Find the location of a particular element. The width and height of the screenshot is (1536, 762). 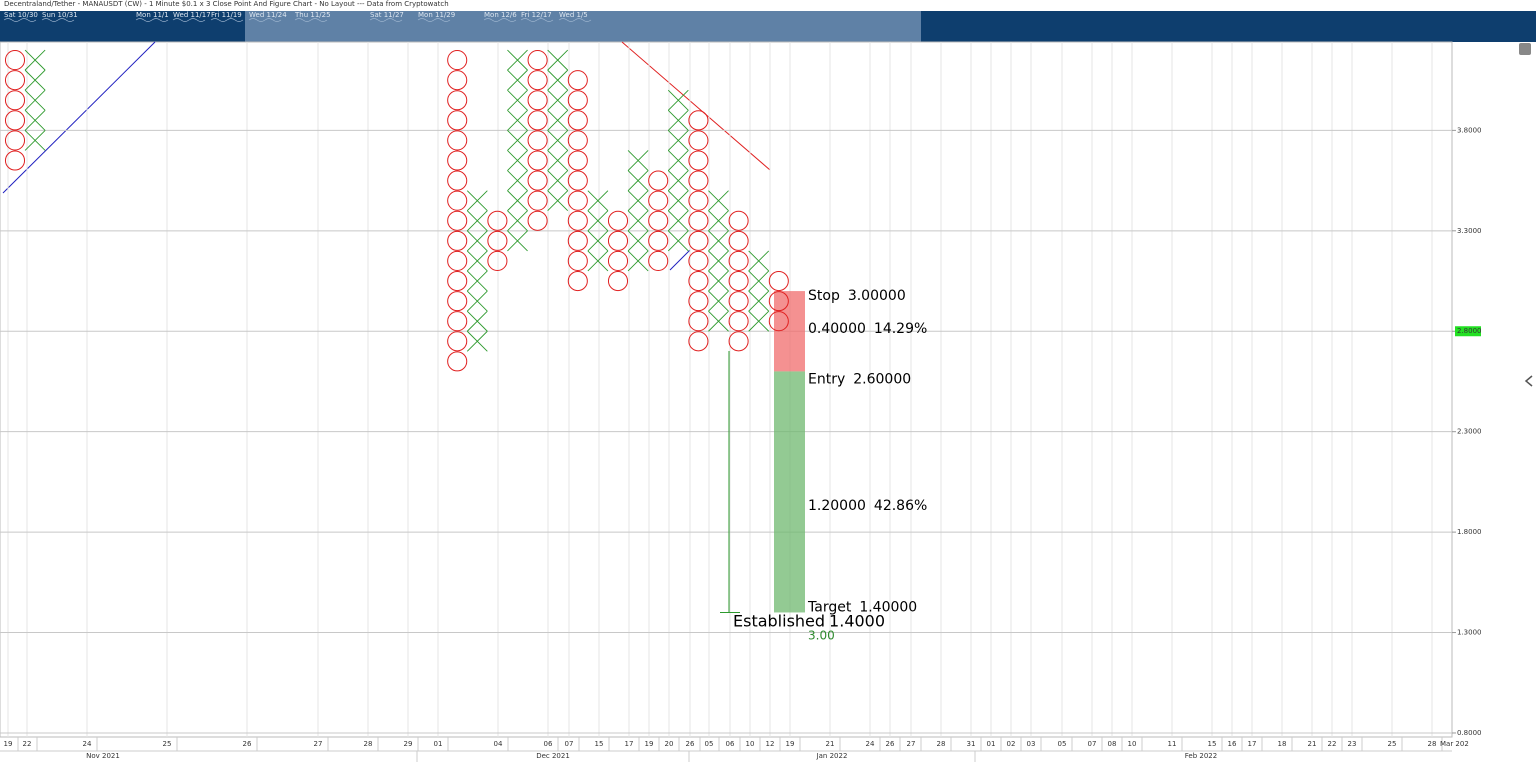

navigator-label: Mon 12/6 is located at coordinates (500, 15).